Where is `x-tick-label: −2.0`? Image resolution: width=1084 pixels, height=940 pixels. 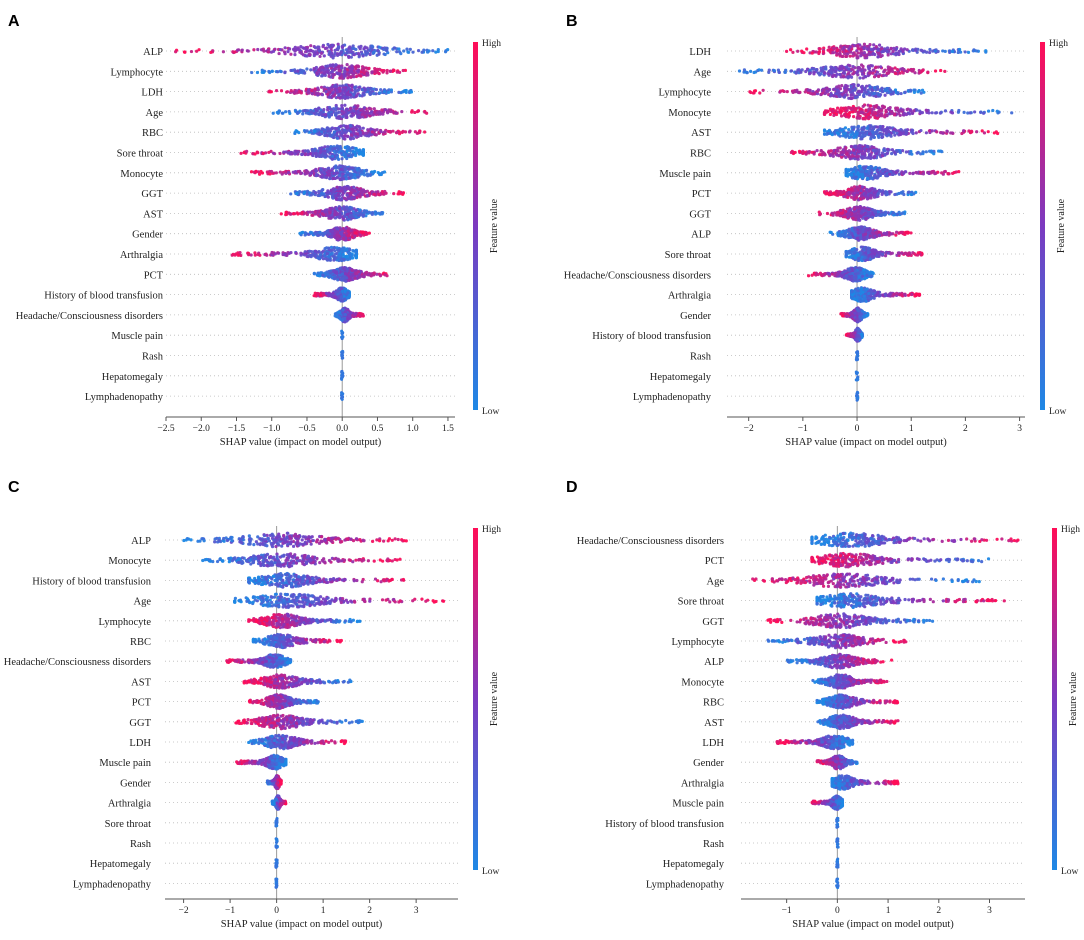 x-tick-label: −2.0 is located at coordinates (201, 429).